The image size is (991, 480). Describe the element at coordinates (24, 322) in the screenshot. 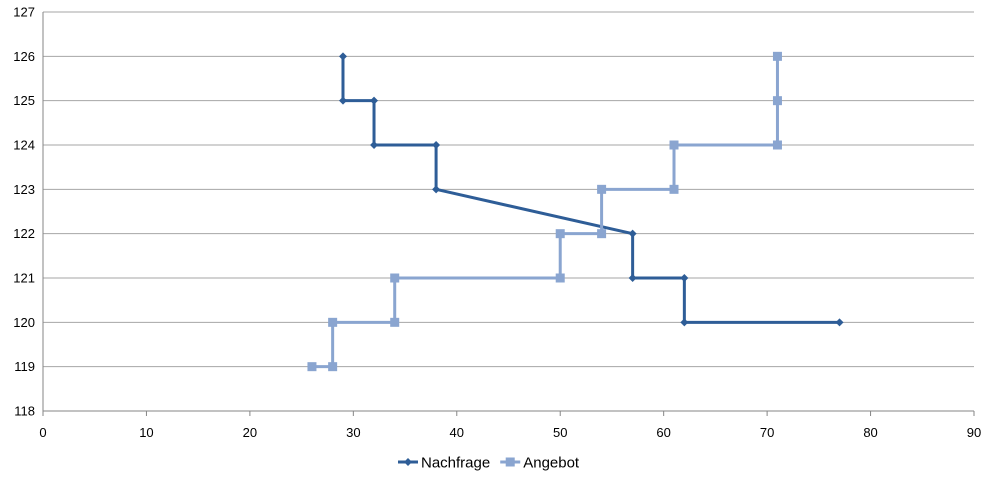

I see `y-tick-label: 120` at that location.